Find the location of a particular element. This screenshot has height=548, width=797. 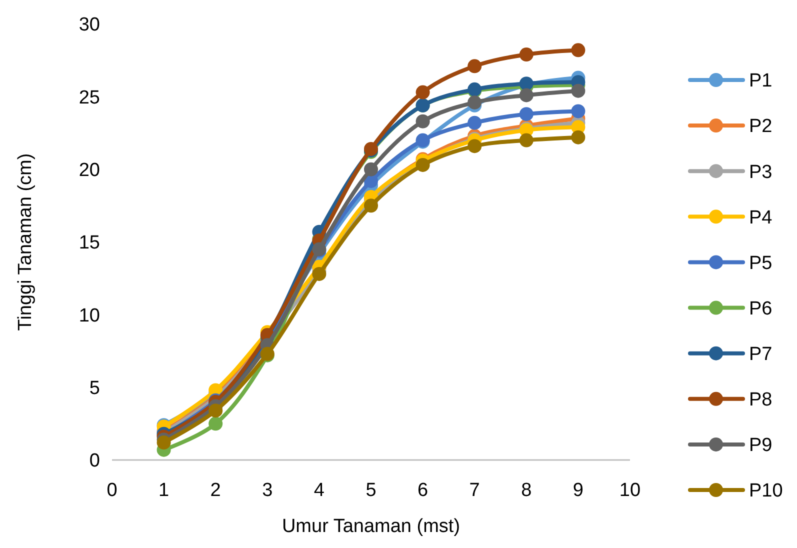

y-axis-title: Tinggi Tanaman (cm) is located at coordinates (25, 242).